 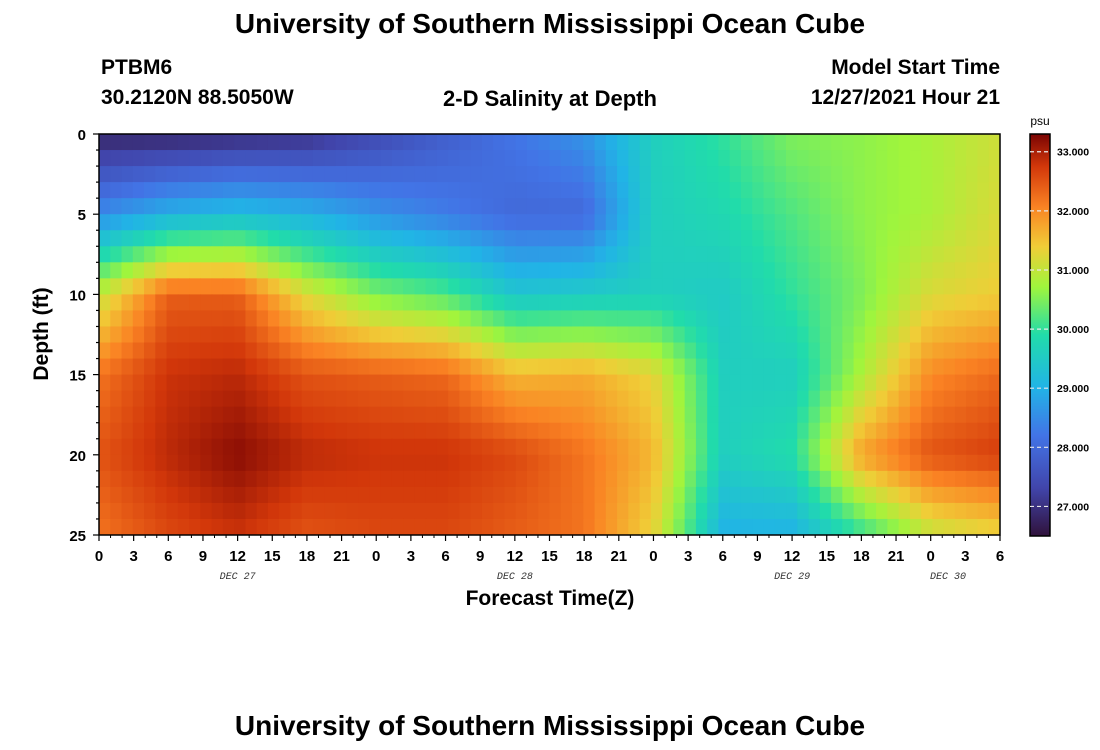 I want to click on x-tick-label: 18, so click(x=861, y=556).